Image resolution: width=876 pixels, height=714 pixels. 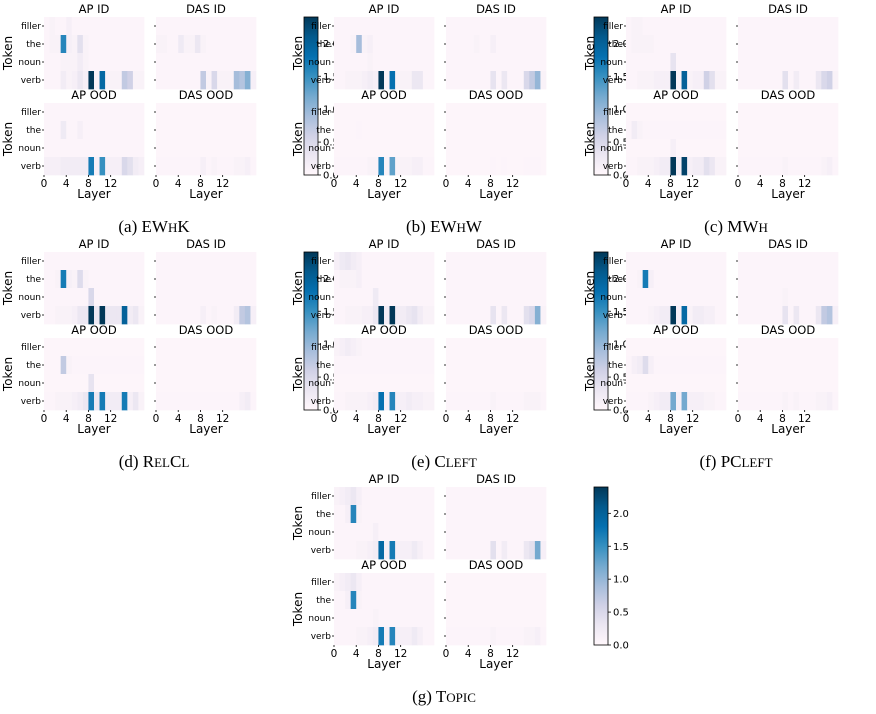 I want to click on caption-text: K, so click(x=183, y=226).